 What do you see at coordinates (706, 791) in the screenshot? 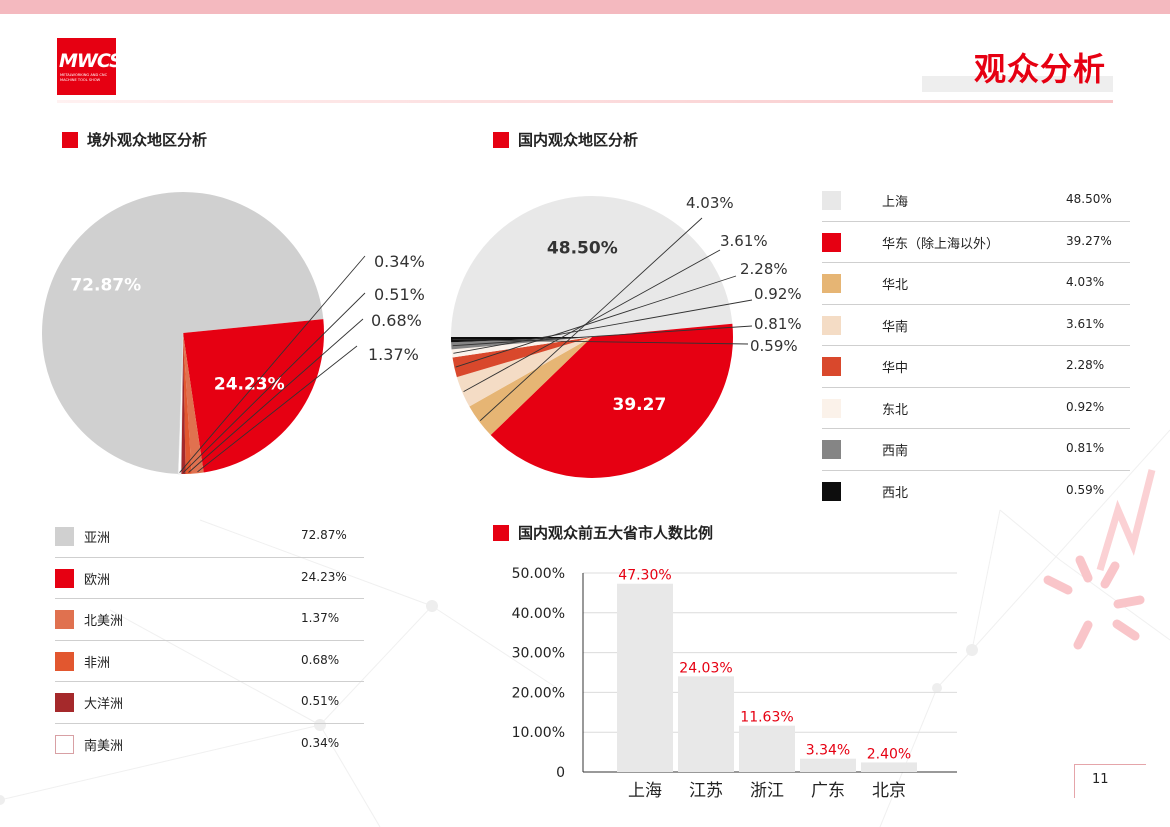
I see `x-tick-label: 江苏` at bounding box center [706, 791].